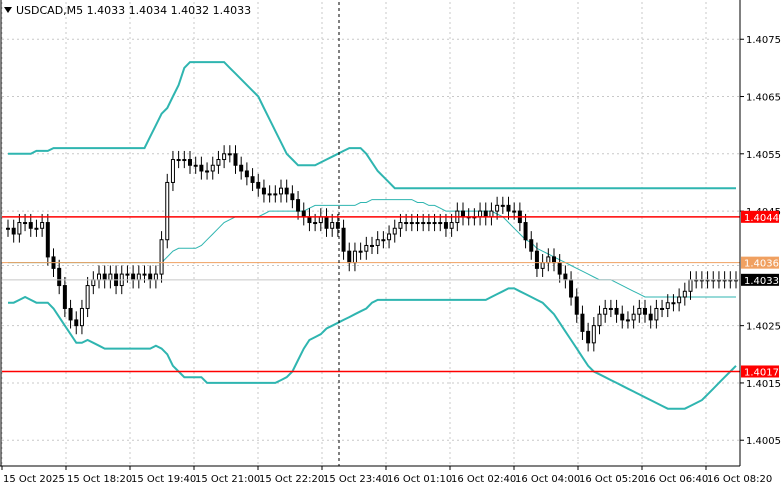 This screenshot has width=781, height=493. I want to click on price-tick-label: 1.4025, so click(763, 327).